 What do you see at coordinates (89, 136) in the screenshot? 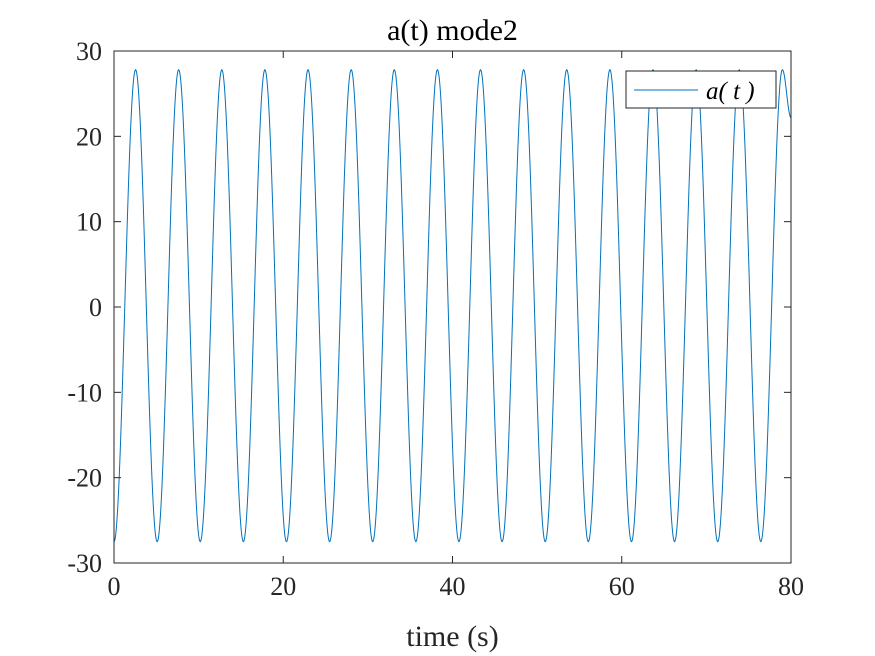
I see `y-tick-label: 20` at bounding box center [89, 136].